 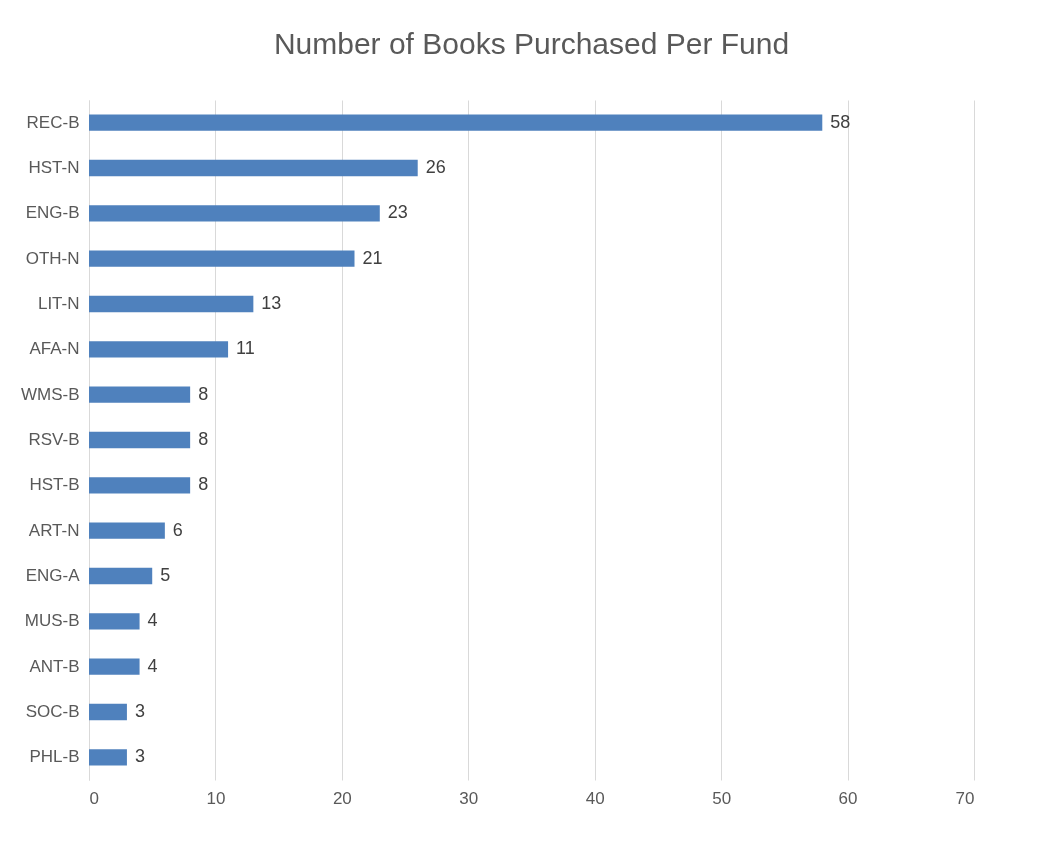 What do you see at coordinates (52, 621) in the screenshot?
I see `y-tick-label: MUS-B` at bounding box center [52, 621].